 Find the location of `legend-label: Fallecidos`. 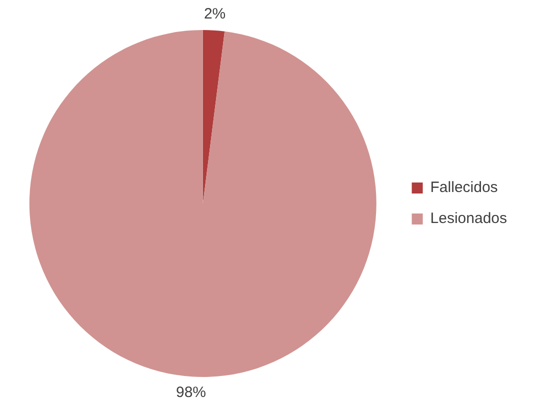

legend-label: Fallecidos is located at coordinates (464, 187).